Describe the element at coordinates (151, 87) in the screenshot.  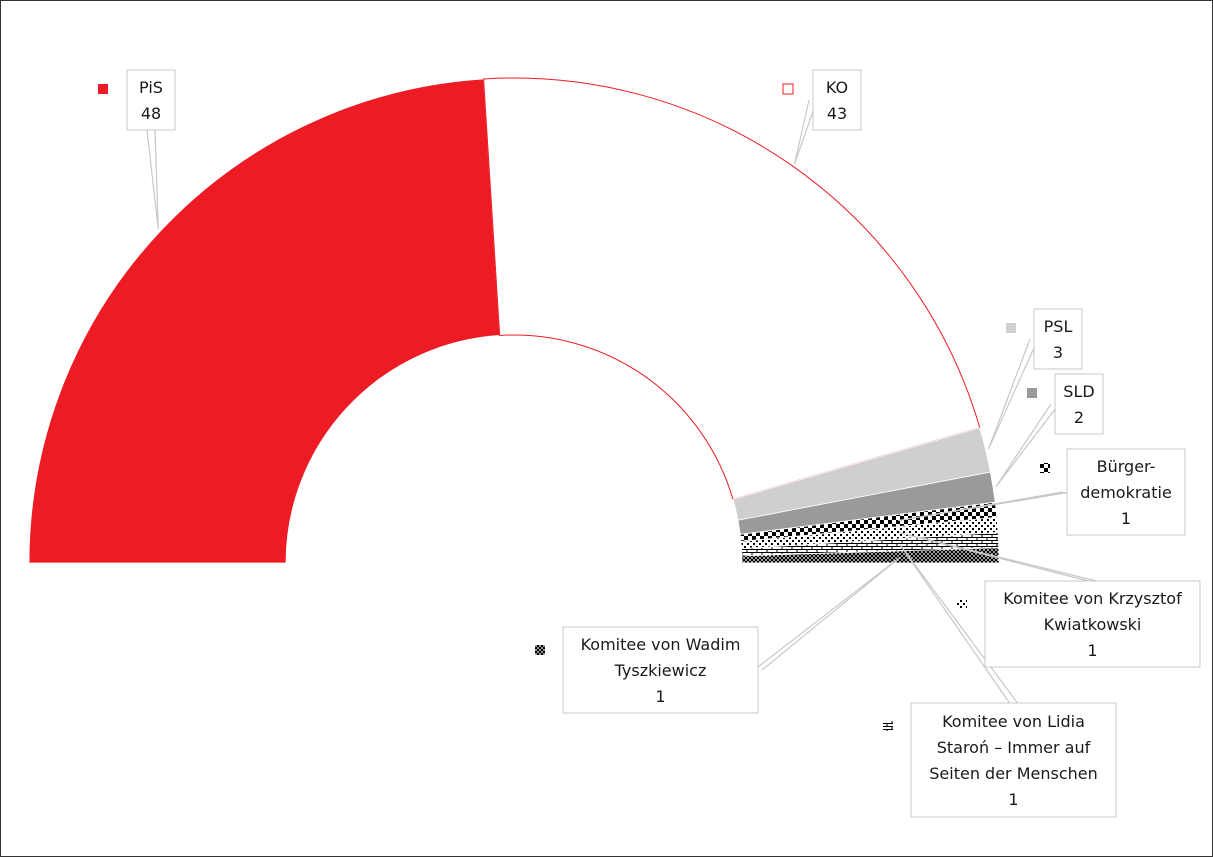
I see `slice-label-0-line-0: PiS` at that location.